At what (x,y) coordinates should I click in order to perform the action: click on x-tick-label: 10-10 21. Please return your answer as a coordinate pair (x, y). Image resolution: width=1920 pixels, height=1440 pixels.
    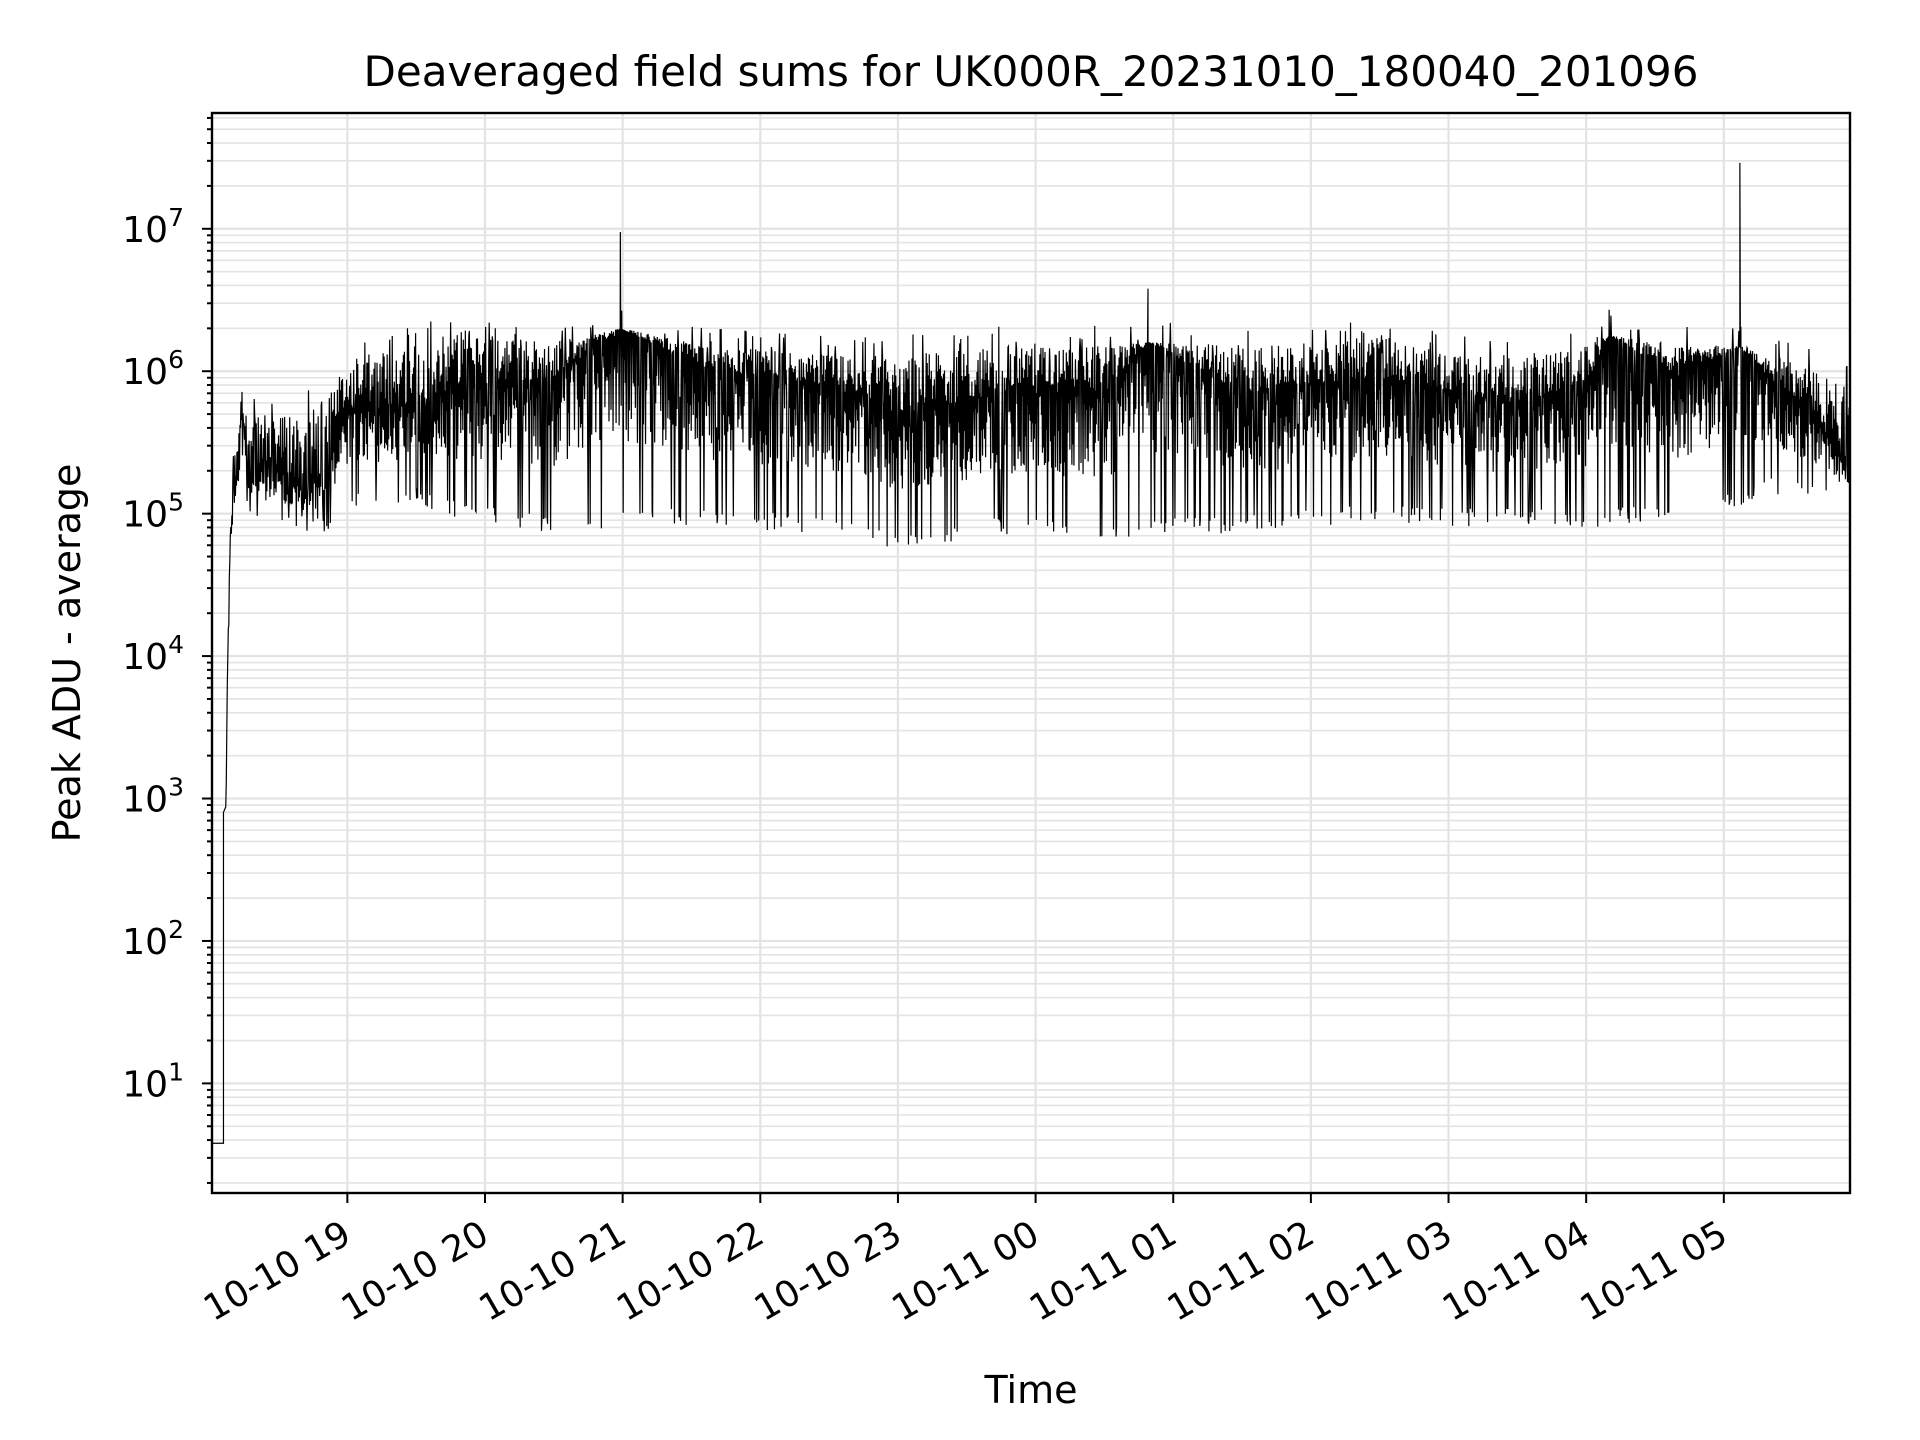
    Looking at the image, I should click on (552, 1271).